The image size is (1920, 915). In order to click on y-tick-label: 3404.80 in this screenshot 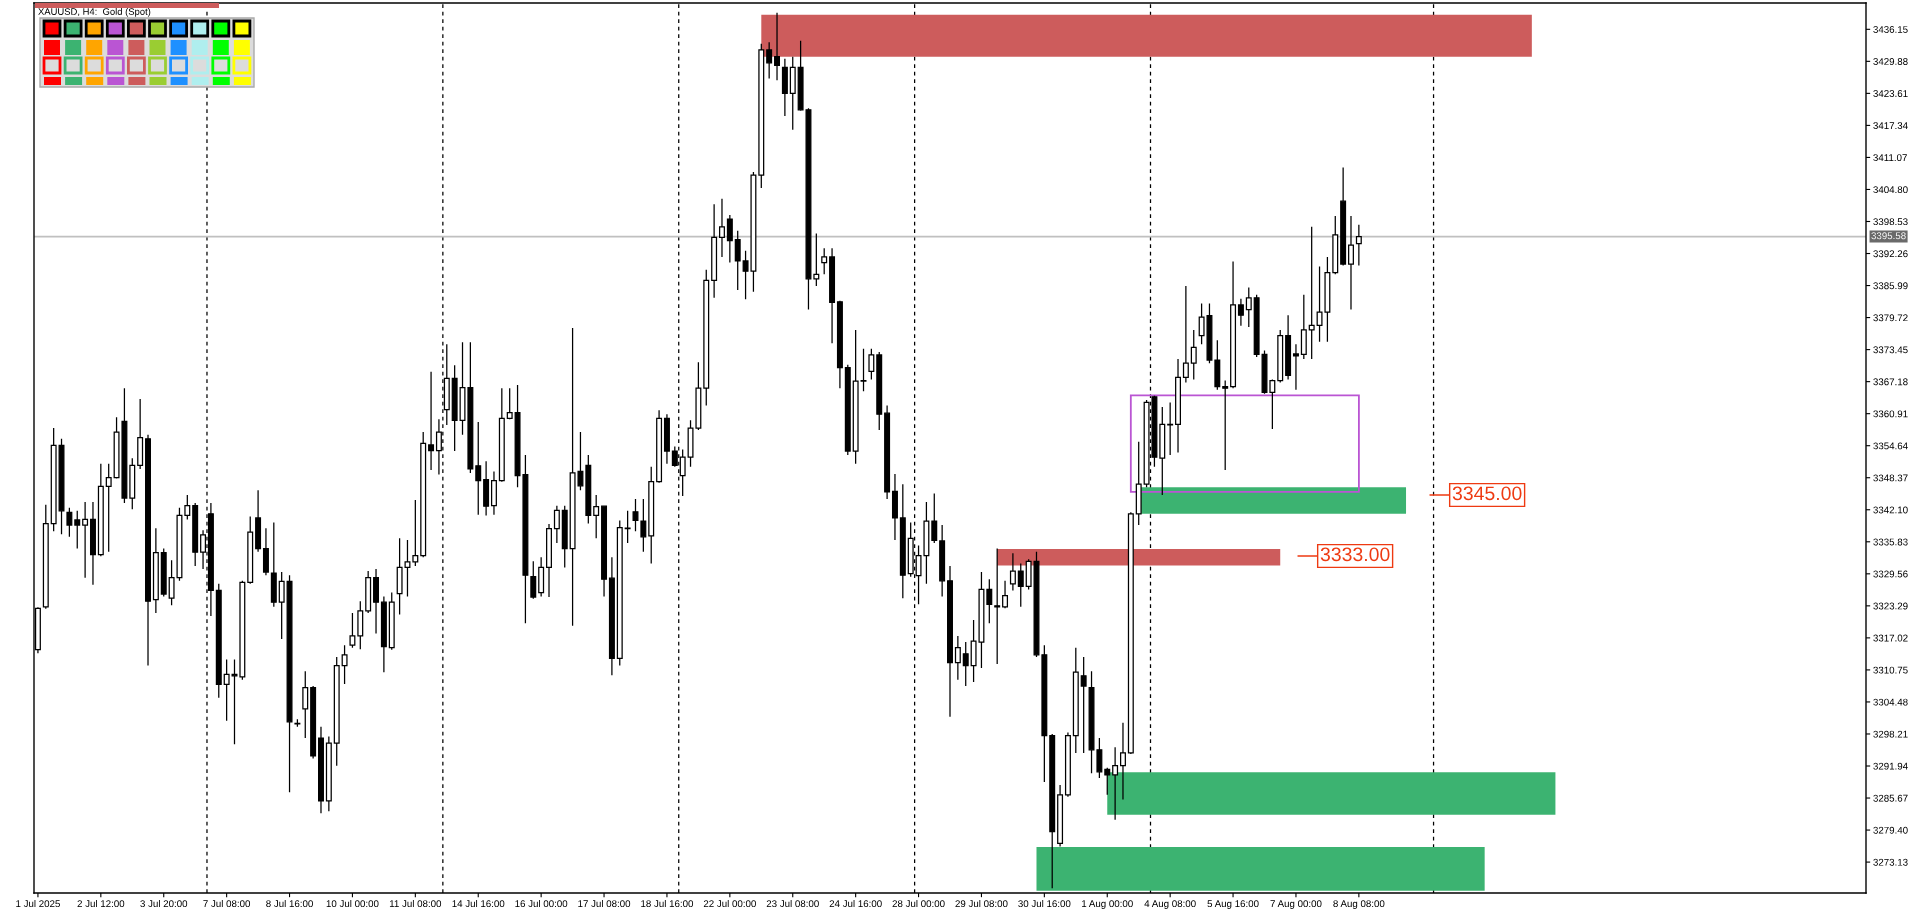, I will do `click(1890, 190)`.